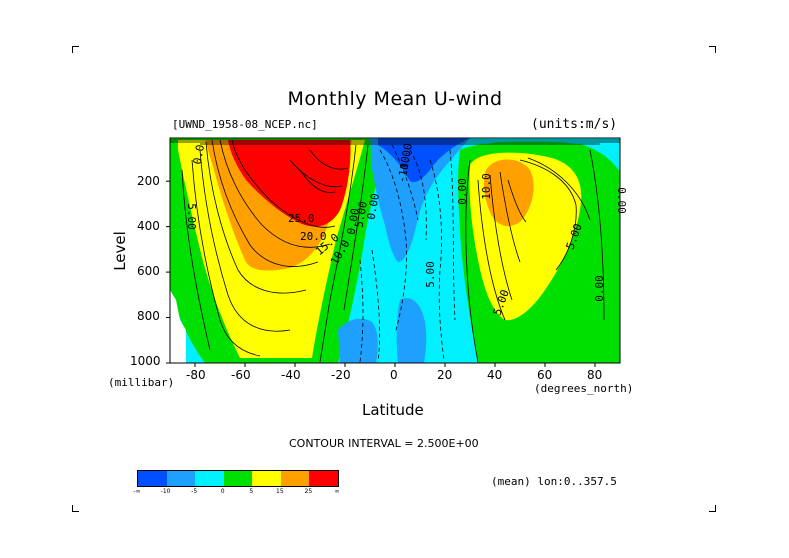 Image resolution: width=789 pixels, height=558 pixels. What do you see at coordinates (308, 491) in the screenshot?
I see `colorbar-tick-label: 25` at bounding box center [308, 491].